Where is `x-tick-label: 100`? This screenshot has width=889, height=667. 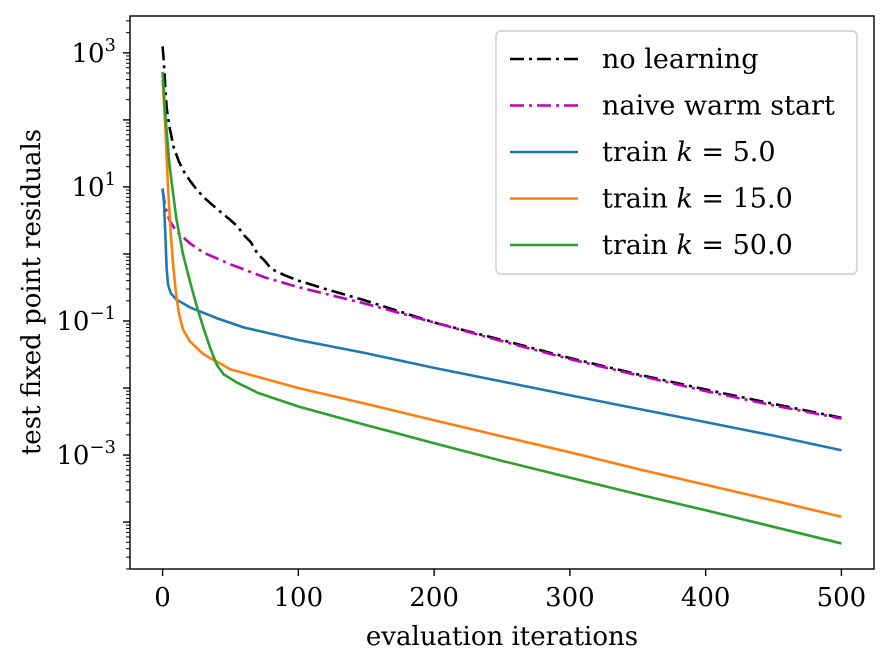 x-tick-label: 100 is located at coordinates (299, 598).